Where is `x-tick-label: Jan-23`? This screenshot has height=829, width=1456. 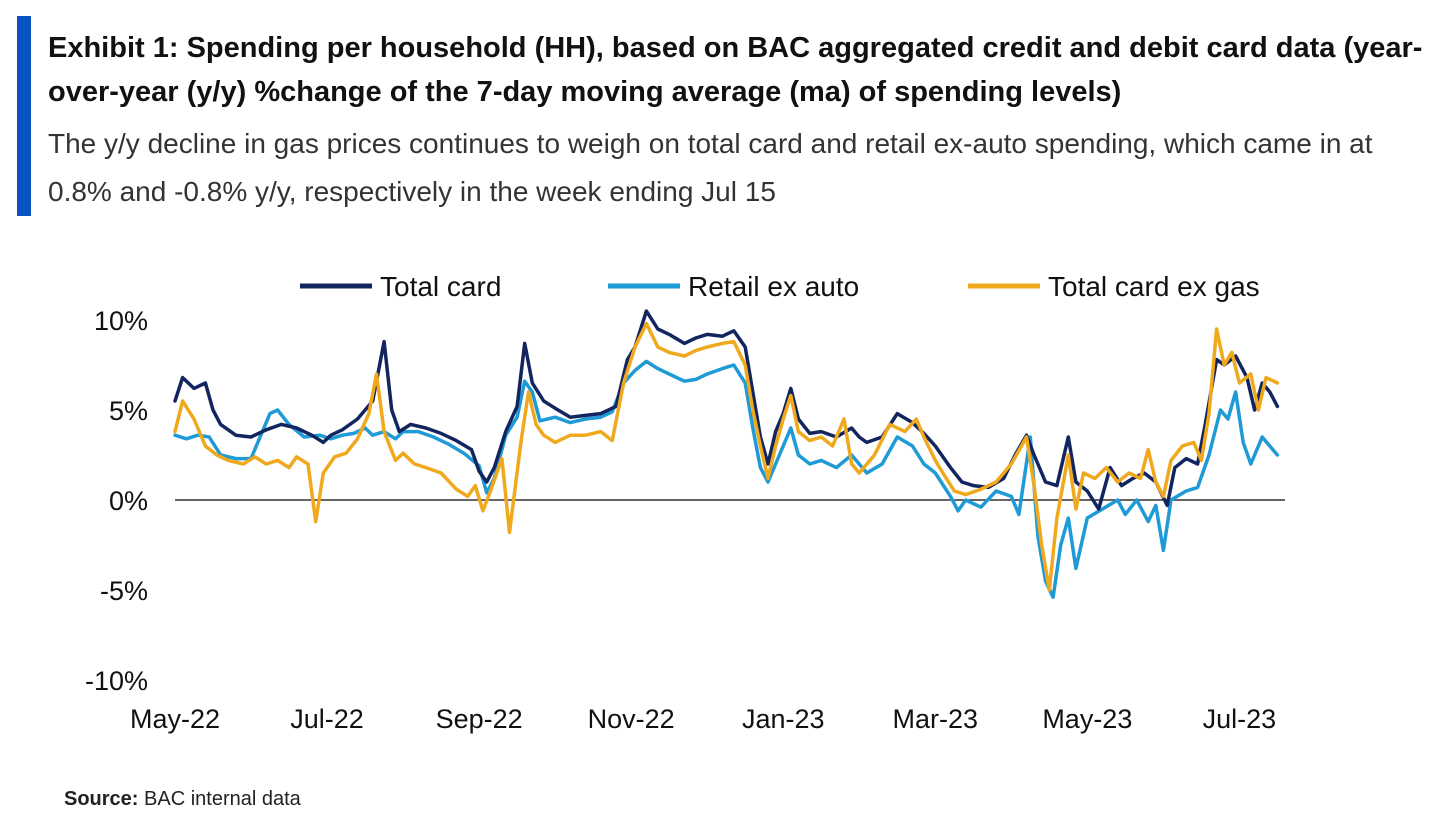
x-tick-label: Jan-23 is located at coordinates (783, 719).